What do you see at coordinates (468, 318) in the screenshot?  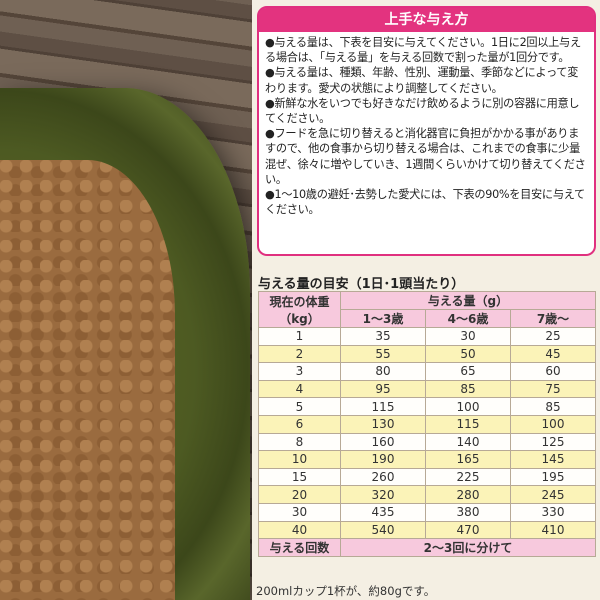 I see `age-column-header: 4〜6歳` at bounding box center [468, 318].